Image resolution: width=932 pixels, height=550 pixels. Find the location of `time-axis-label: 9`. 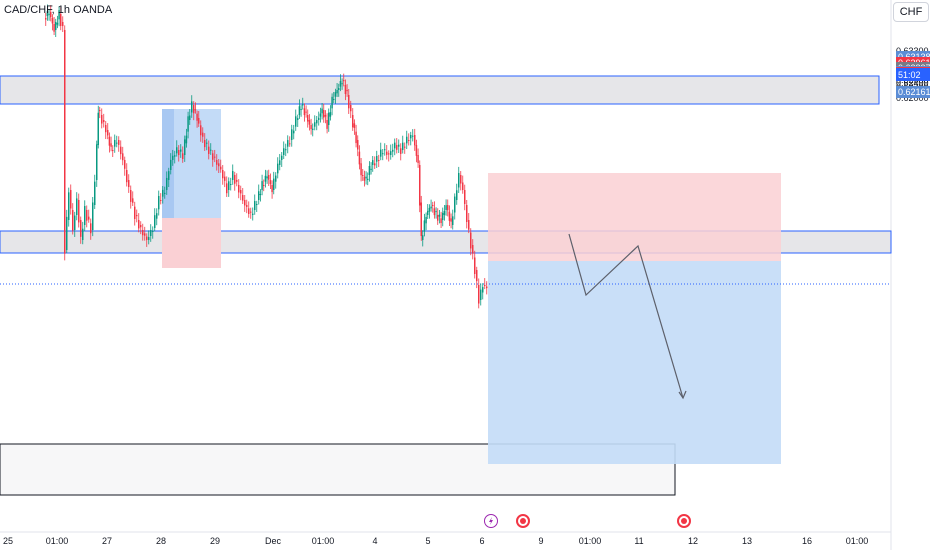

time-axis-label: 9 is located at coordinates (541, 541).